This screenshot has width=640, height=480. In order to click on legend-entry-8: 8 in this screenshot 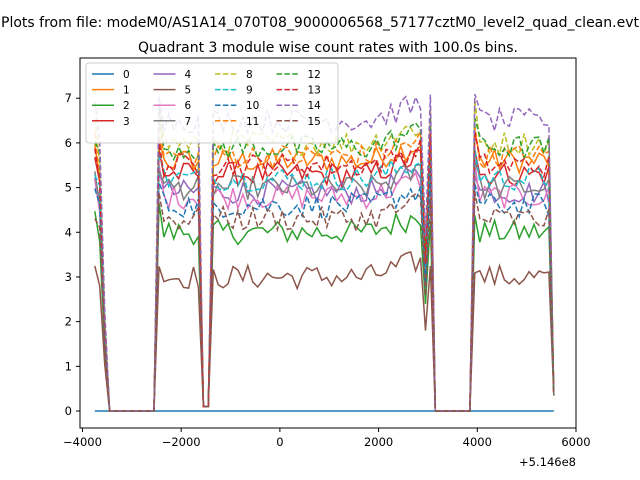, I will do `click(234, 75)`.